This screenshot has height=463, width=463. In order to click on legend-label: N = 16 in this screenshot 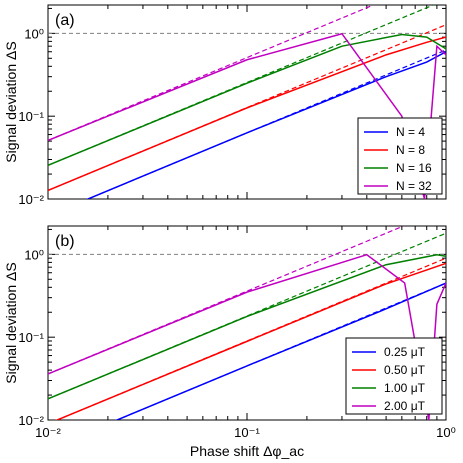, I will do `click(414, 168)`.